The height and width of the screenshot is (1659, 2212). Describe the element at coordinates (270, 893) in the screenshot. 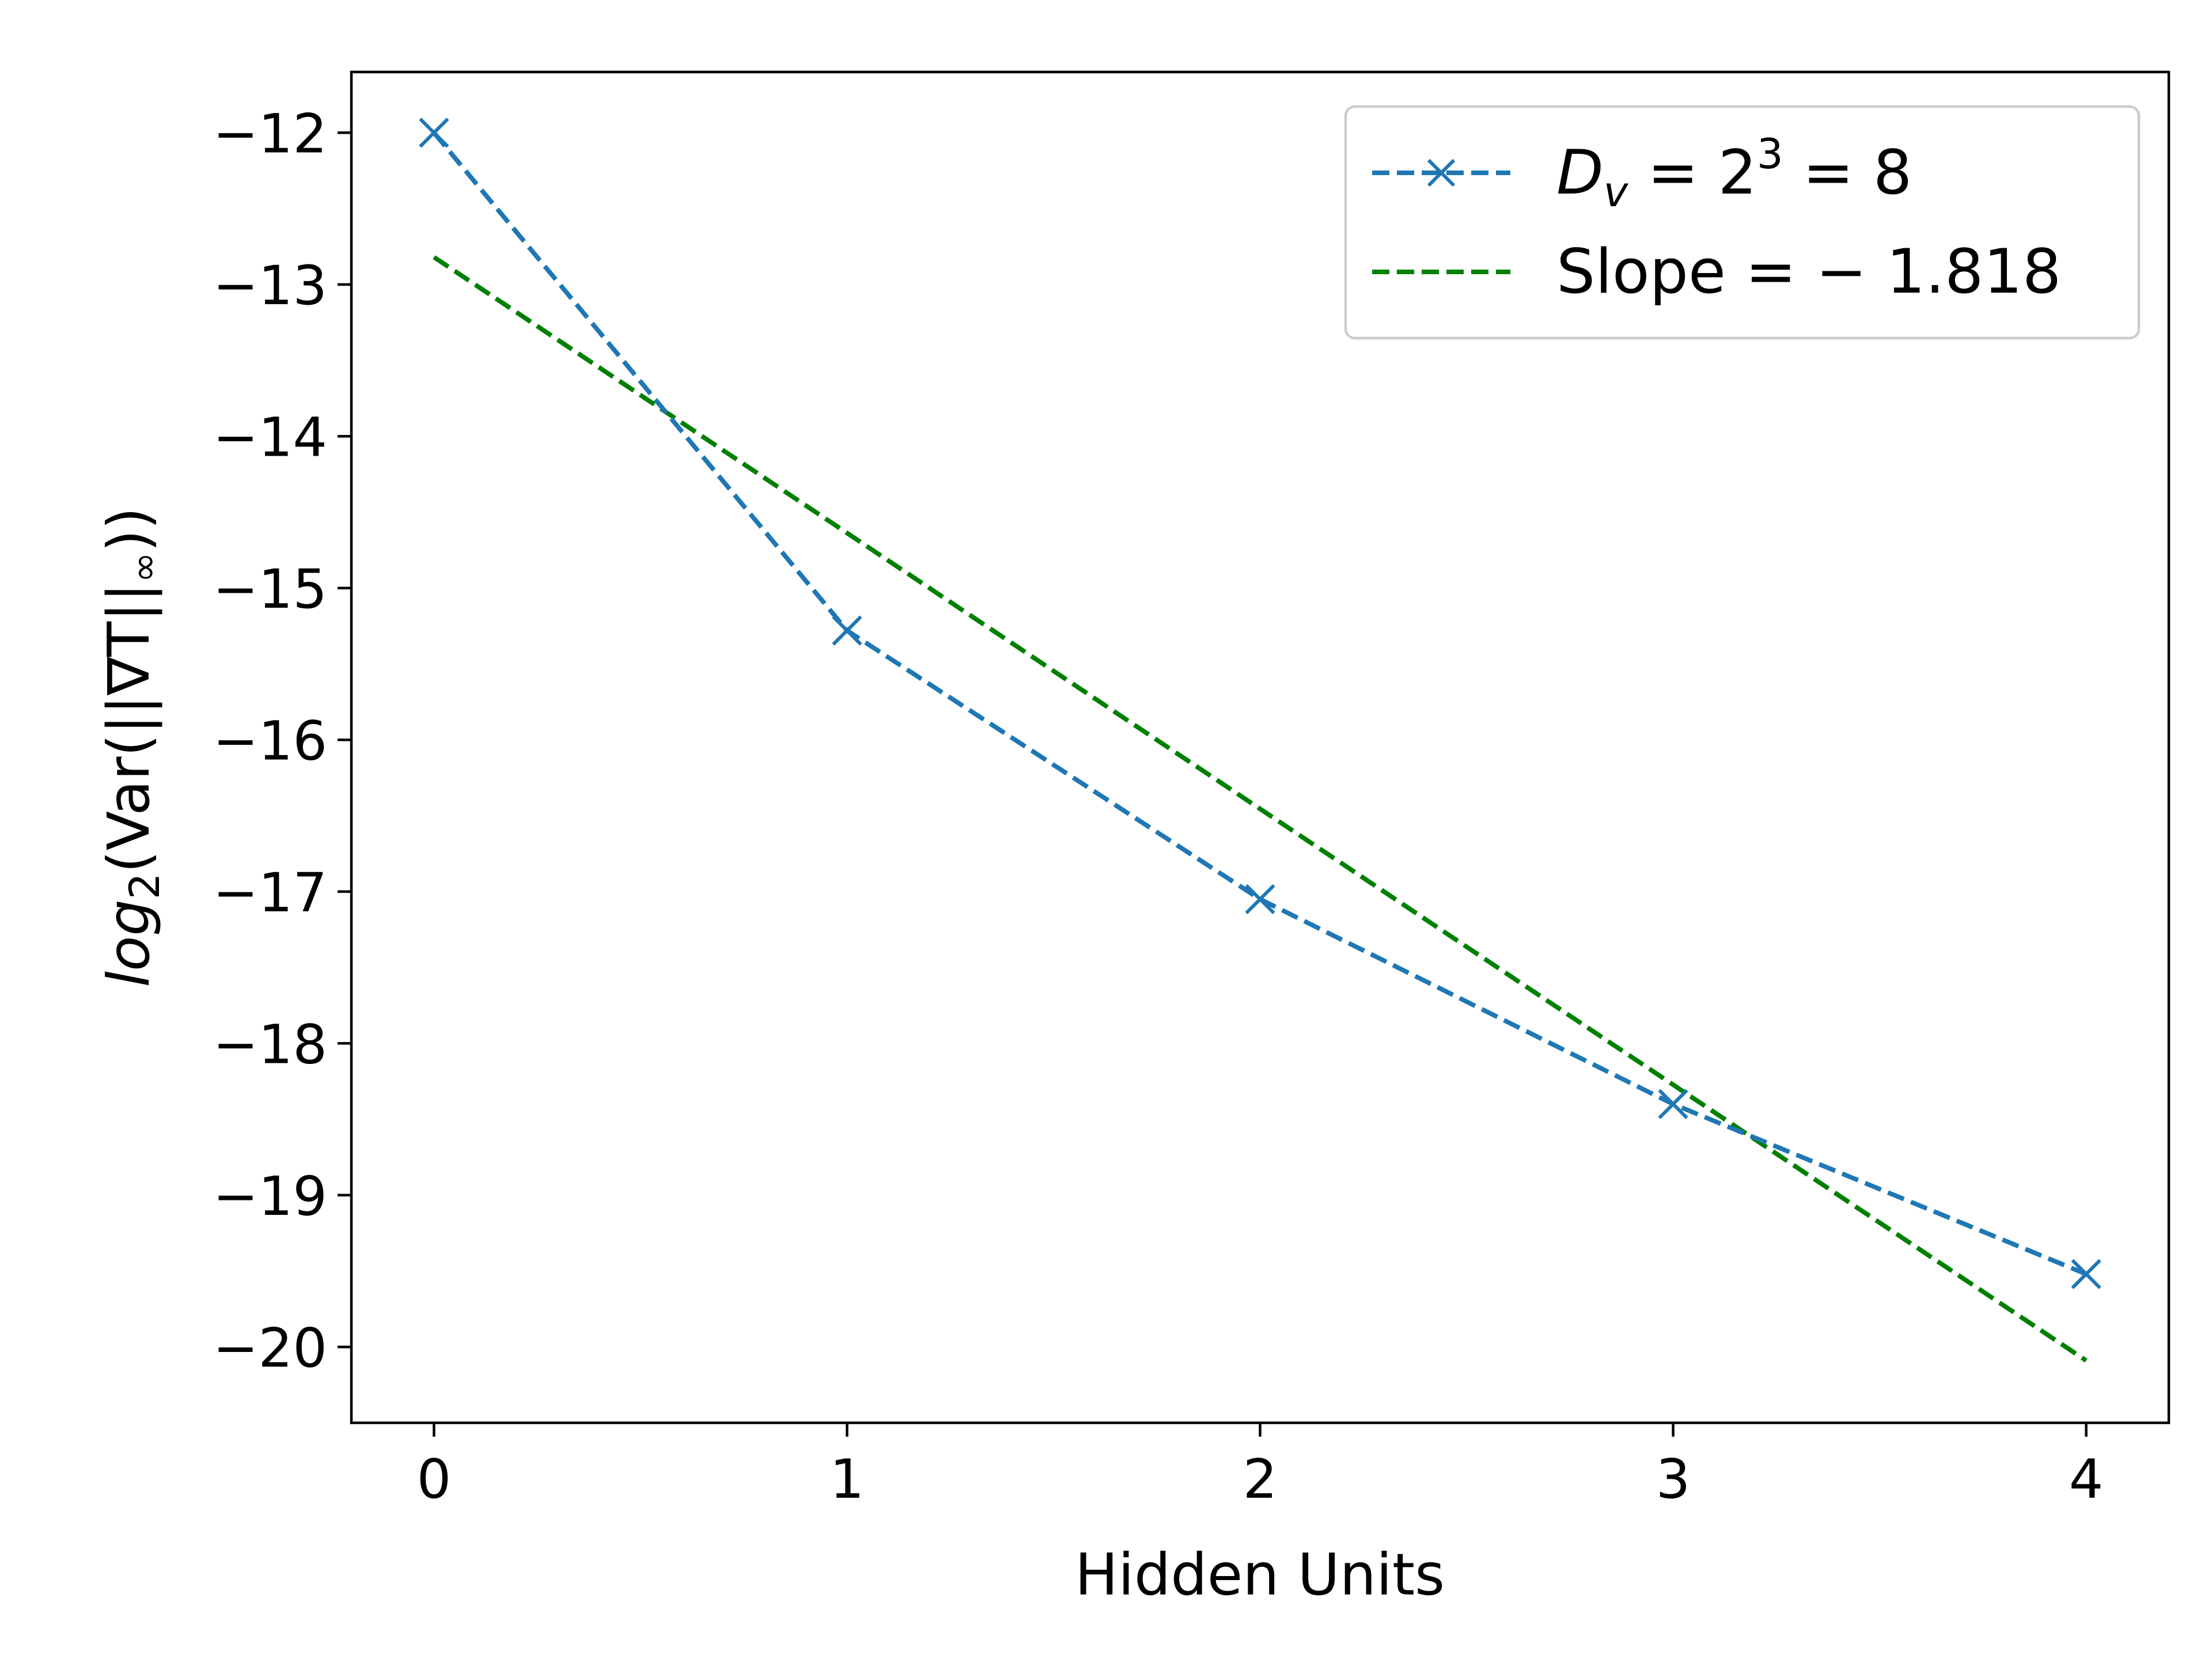

I see `y-tick-label: −17` at that location.